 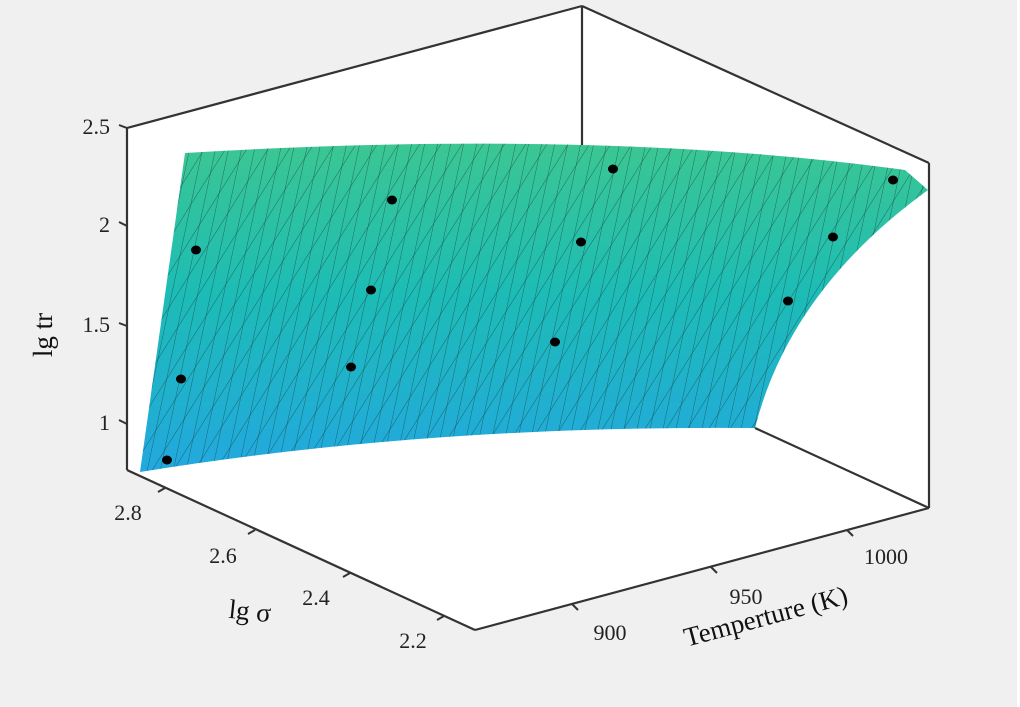 I want to click on x-axis-ticks, so click(x=712, y=570).